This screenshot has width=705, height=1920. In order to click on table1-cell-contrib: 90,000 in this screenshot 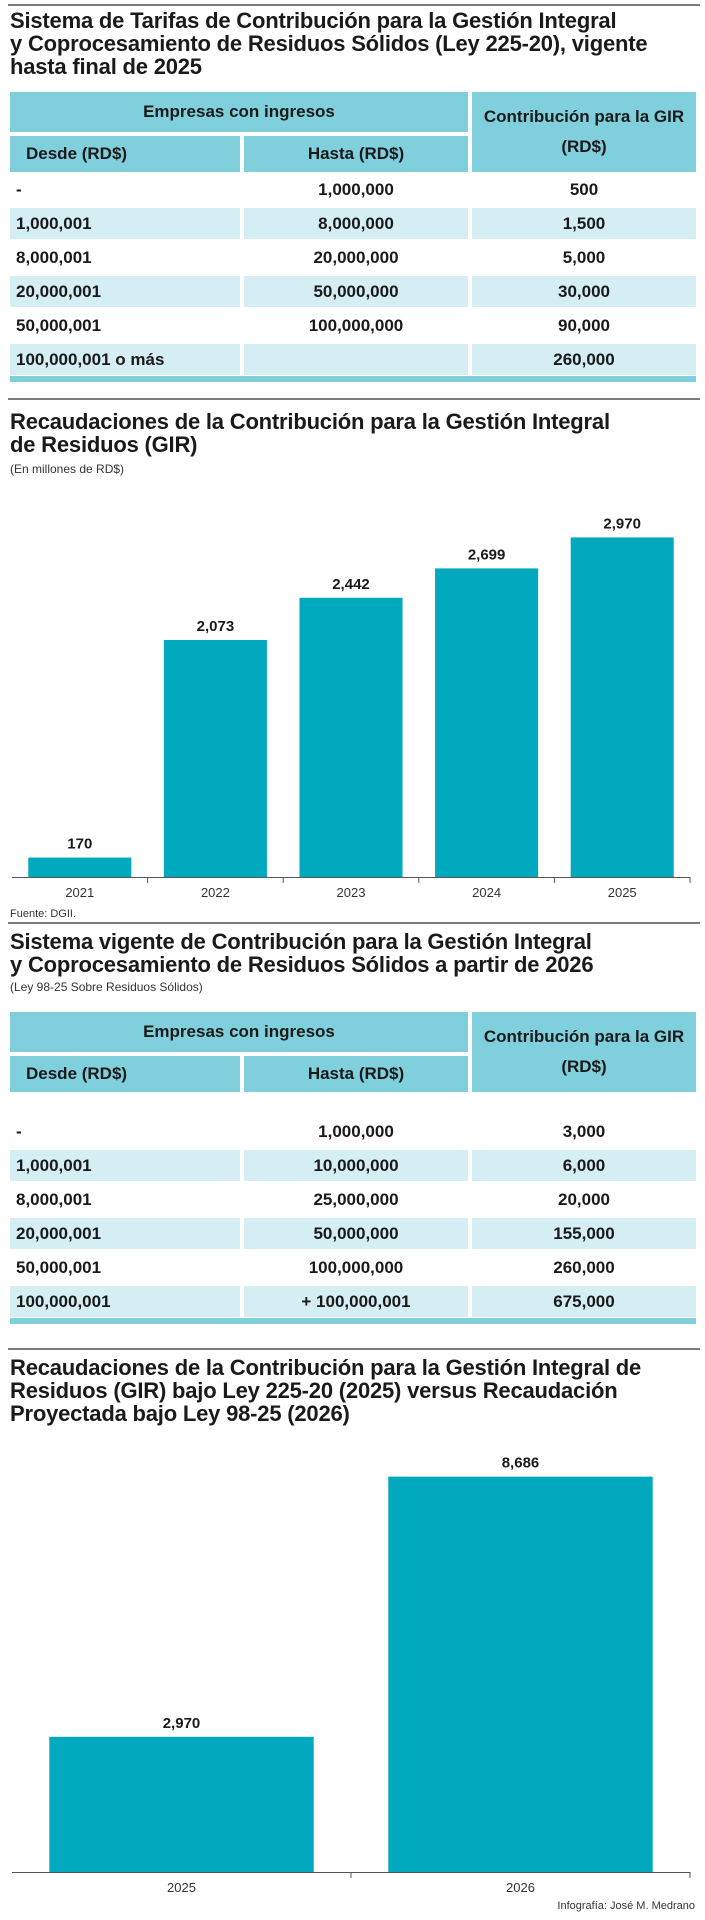, I will do `click(584, 325)`.